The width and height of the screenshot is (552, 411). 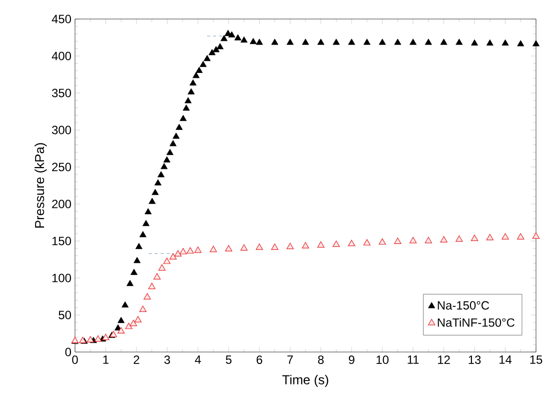 What do you see at coordinates (62, 204) in the screenshot?
I see `y-tick-label: 200` at bounding box center [62, 204].